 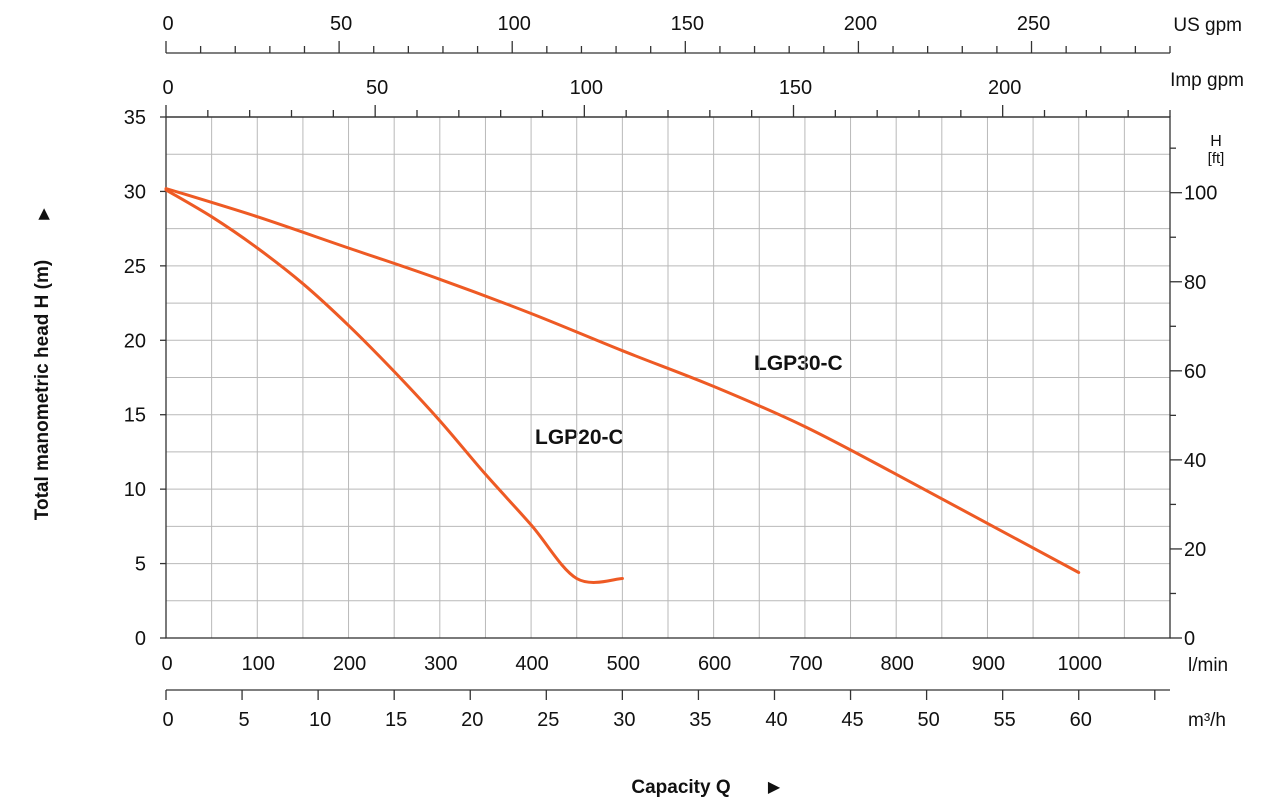 I want to click on series-label-lgp30c: LGP30-C, so click(x=798, y=363).